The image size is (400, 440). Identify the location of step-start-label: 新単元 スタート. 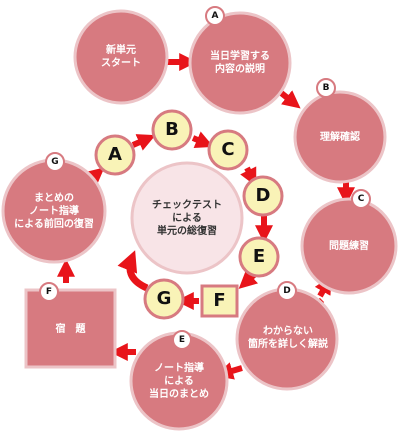
(121, 57).